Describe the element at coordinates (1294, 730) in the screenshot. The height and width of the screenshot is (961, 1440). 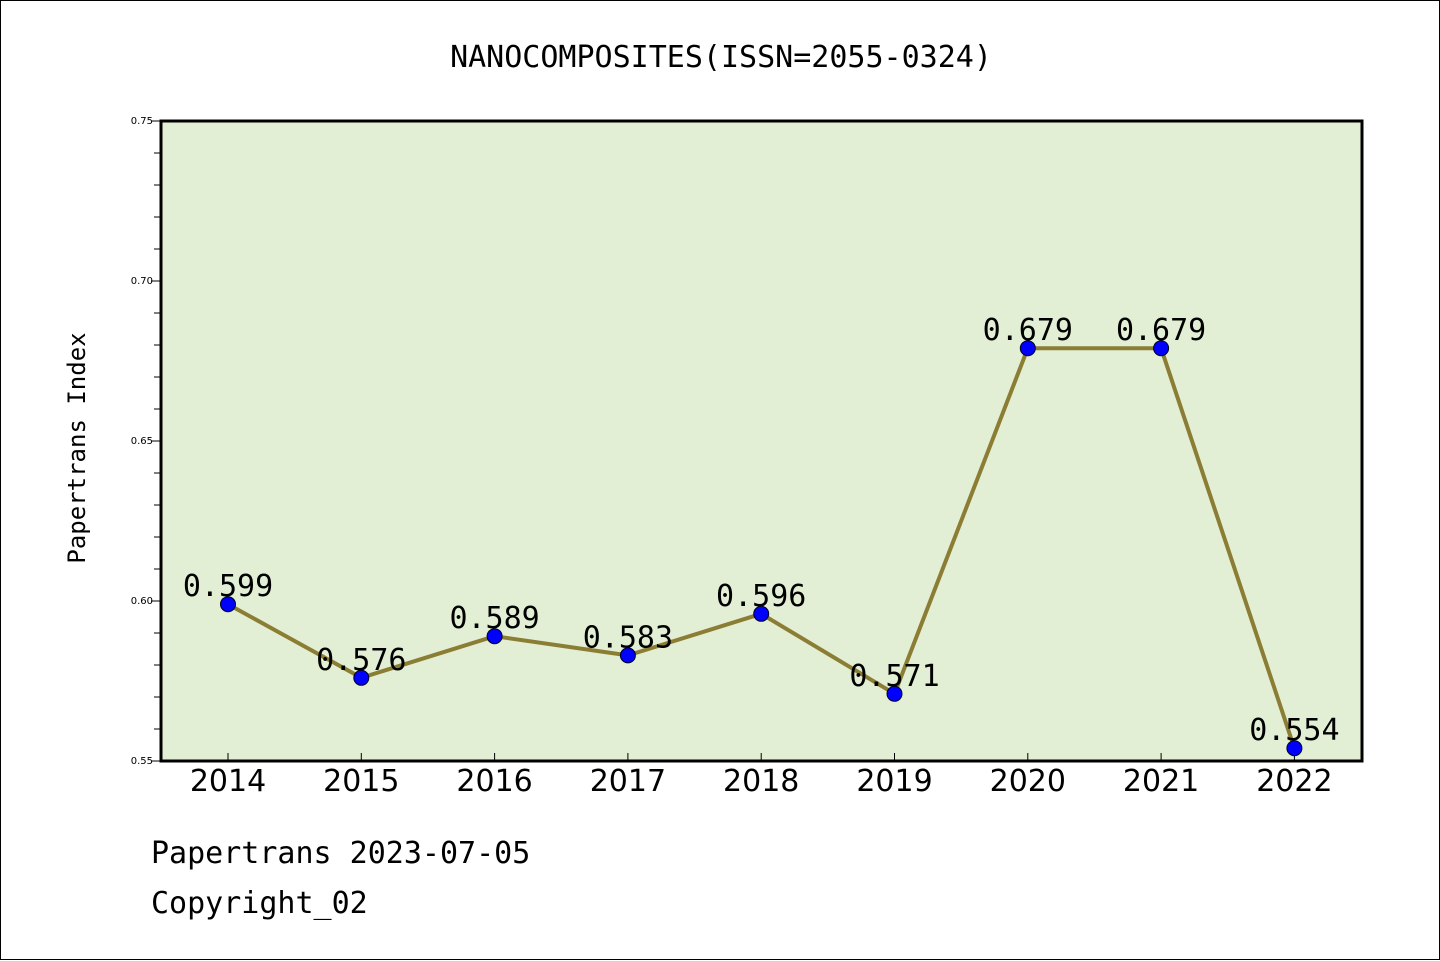
I see `data-label: 0.554` at that location.